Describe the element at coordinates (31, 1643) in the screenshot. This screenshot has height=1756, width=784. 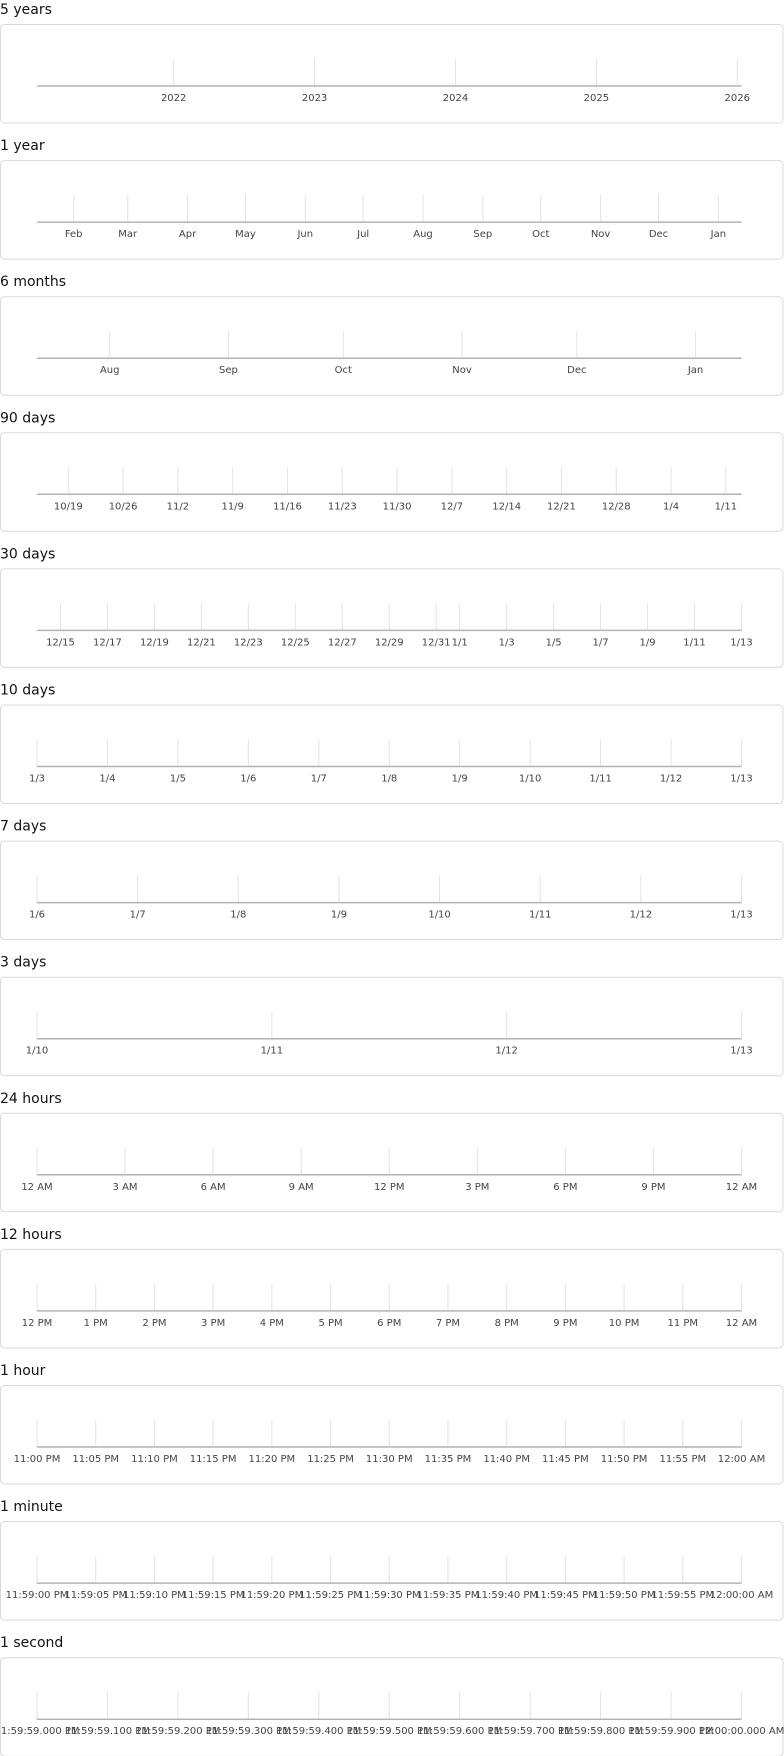
I see `panel-title: 1 second` at that location.